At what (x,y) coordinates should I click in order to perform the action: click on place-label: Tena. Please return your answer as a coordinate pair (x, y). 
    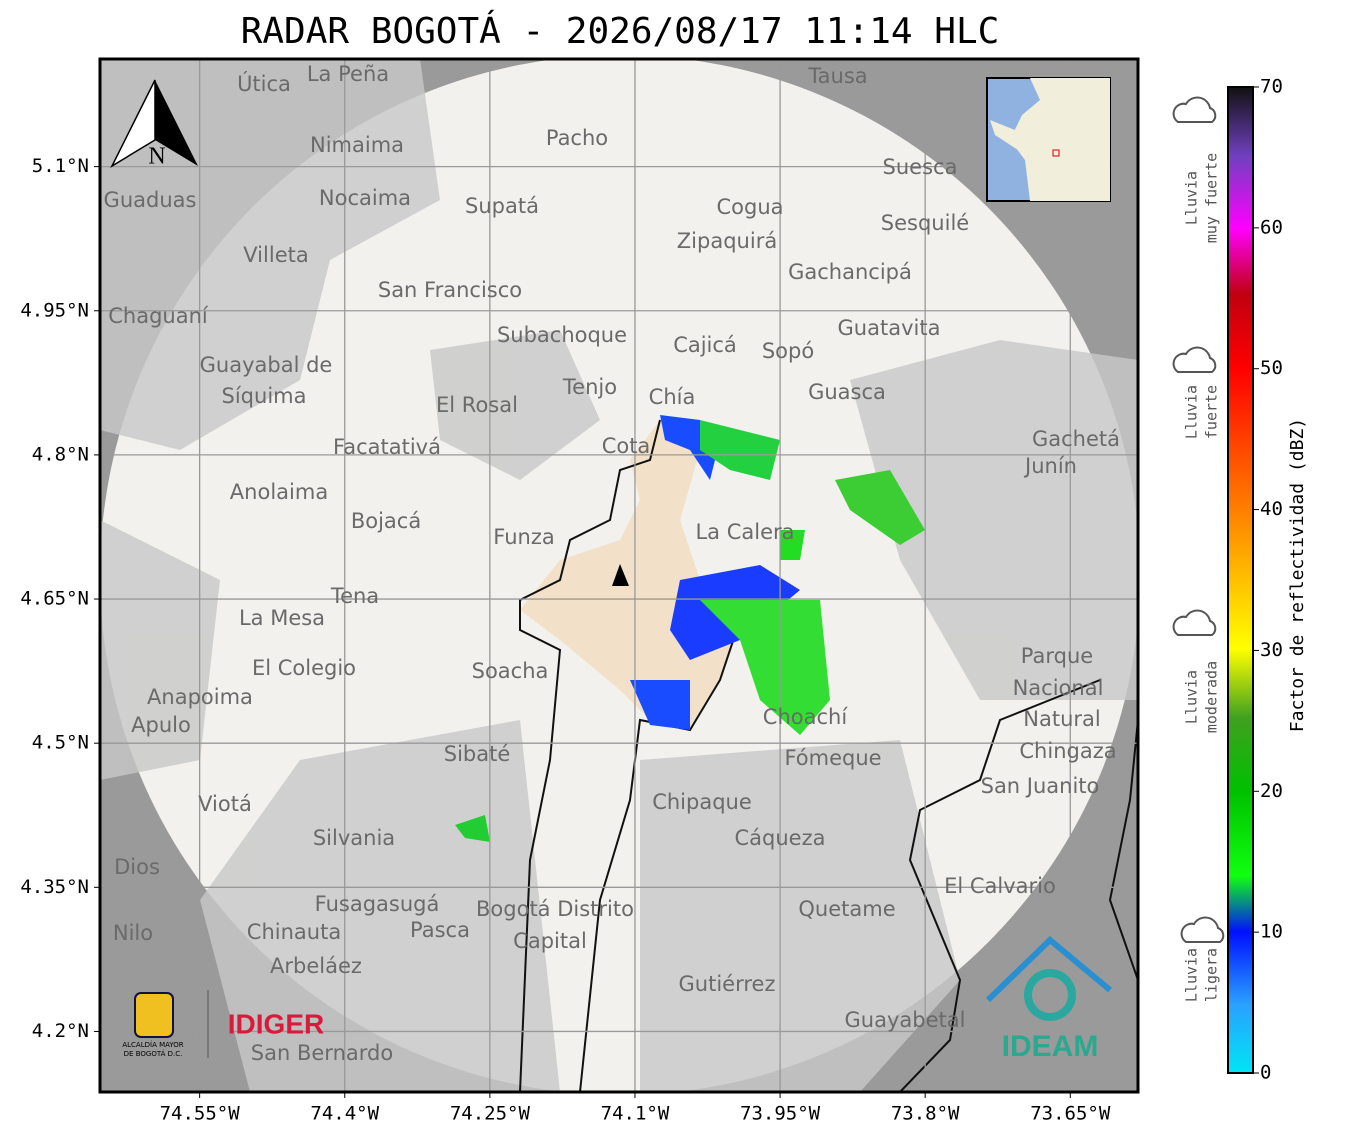
    Looking at the image, I should click on (354, 596).